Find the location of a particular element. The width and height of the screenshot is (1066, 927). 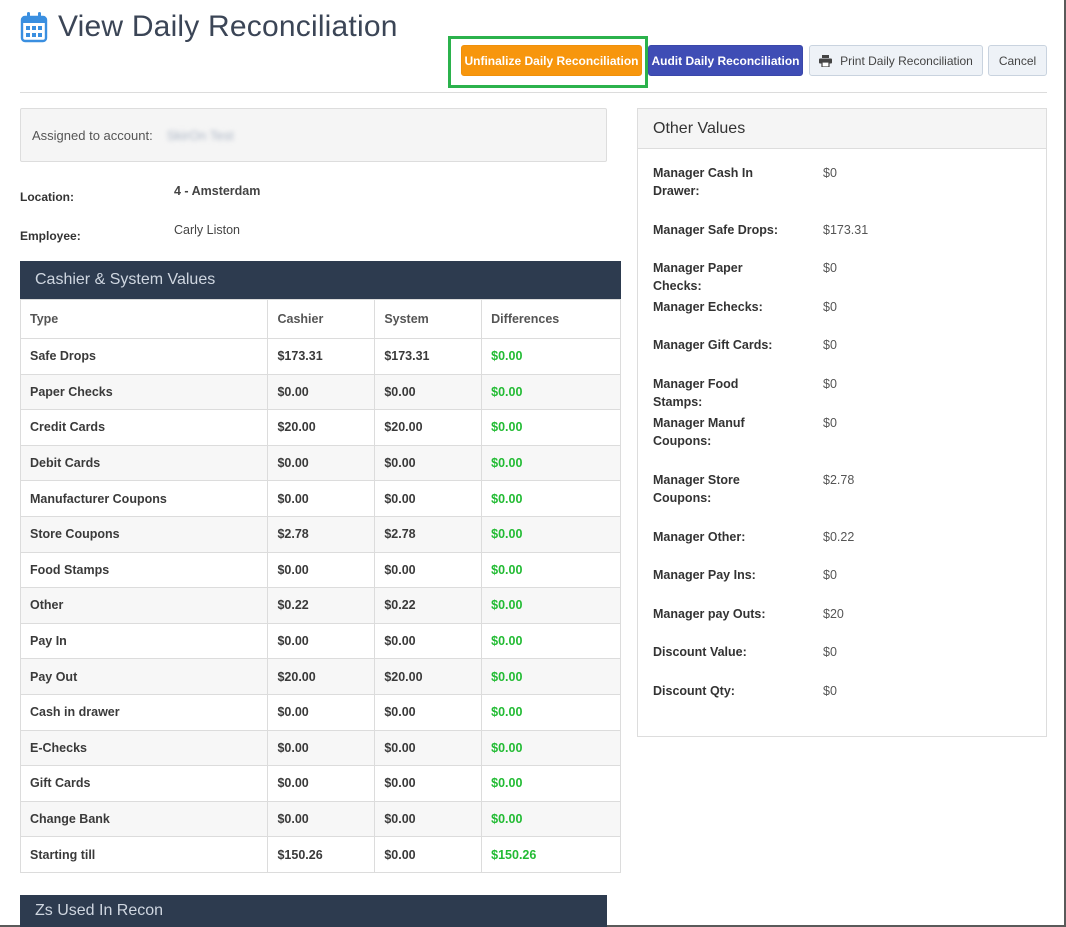

type-cell: Cash in drawer is located at coordinates (144, 712).